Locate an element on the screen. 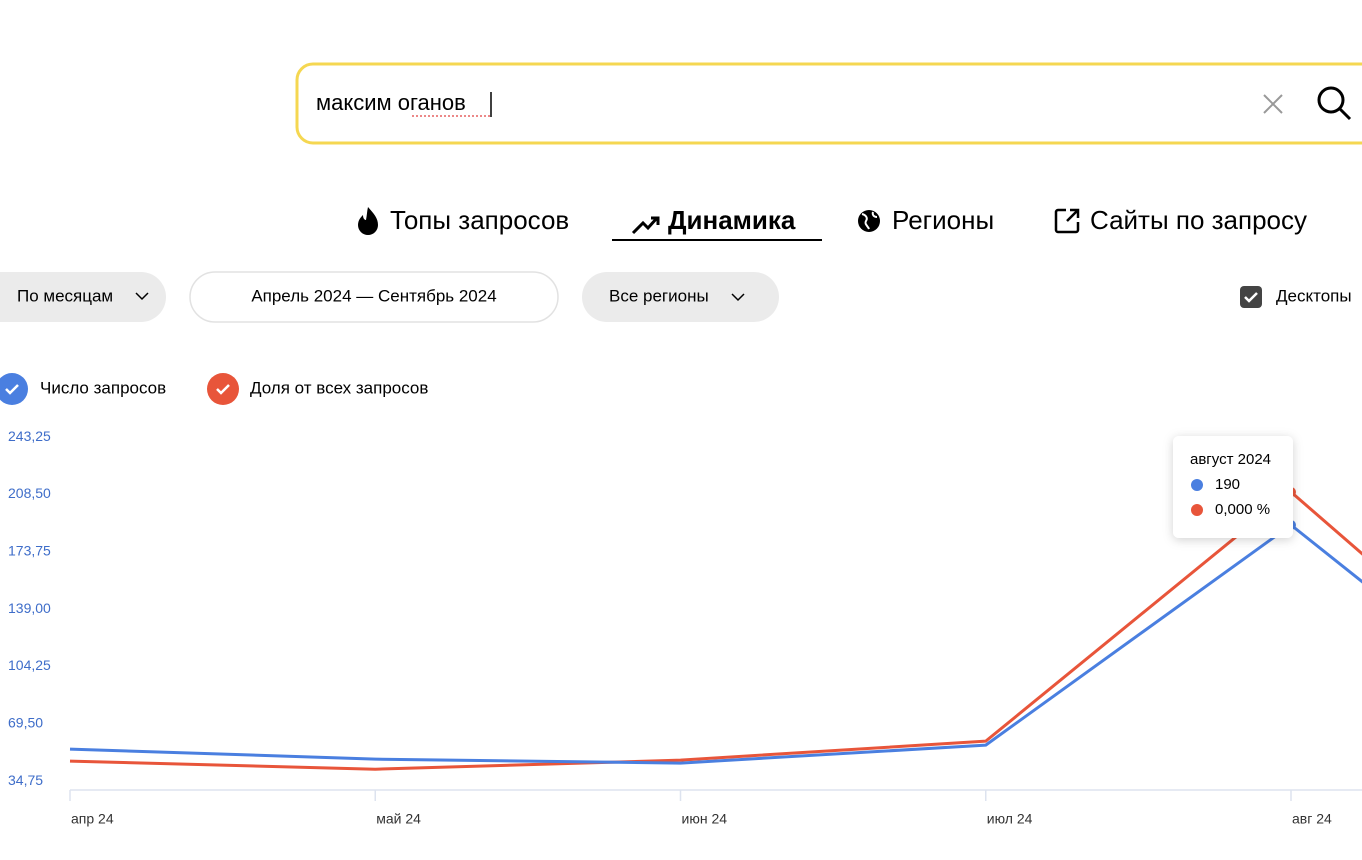  check is located at coordinates (1251, 297).